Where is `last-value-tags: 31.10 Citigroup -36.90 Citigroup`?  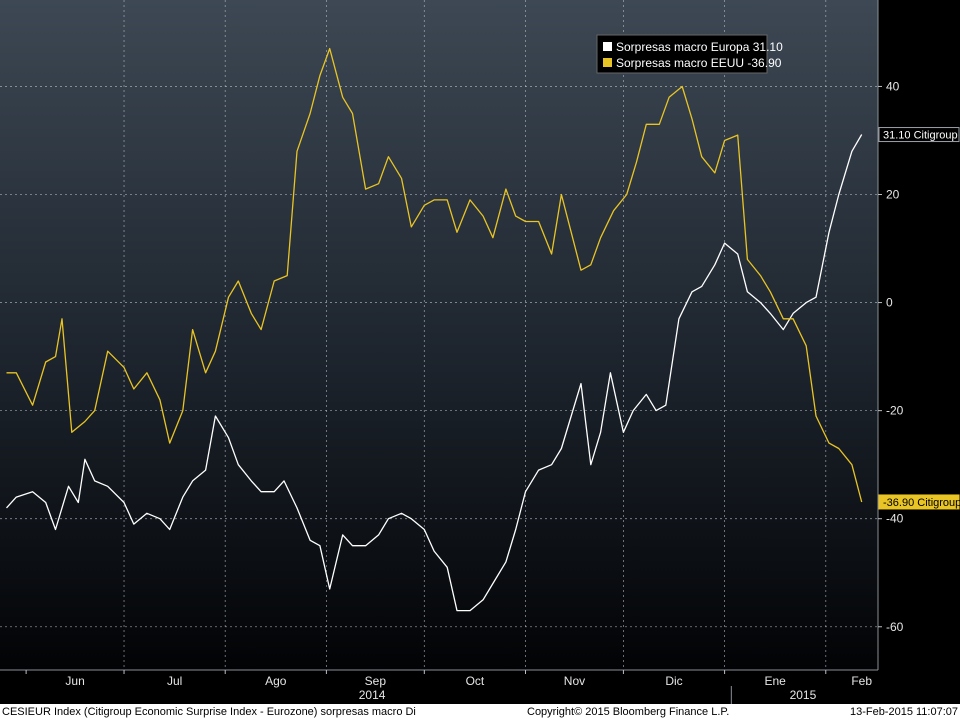 last-value-tags: 31.10 Citigroup -36.90 Citigroup is located at coordinates (919, 318).